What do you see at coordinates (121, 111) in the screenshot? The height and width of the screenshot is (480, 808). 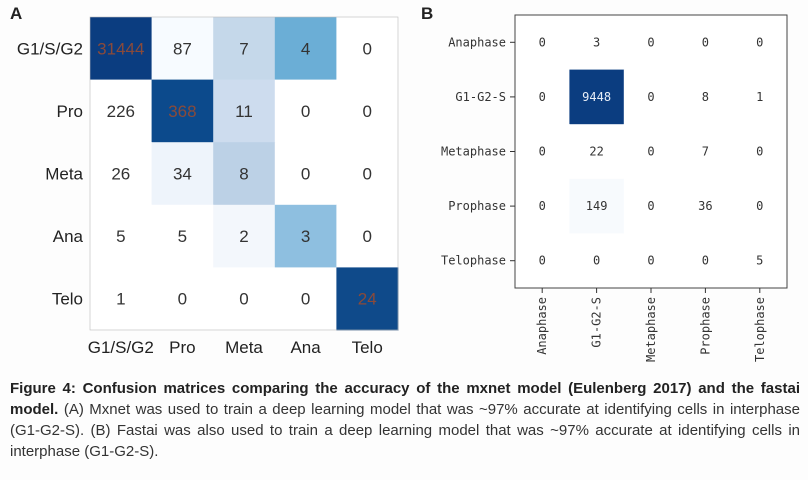 I see `cell-label-a-1-0: 226` at bounding box center [121, 111].